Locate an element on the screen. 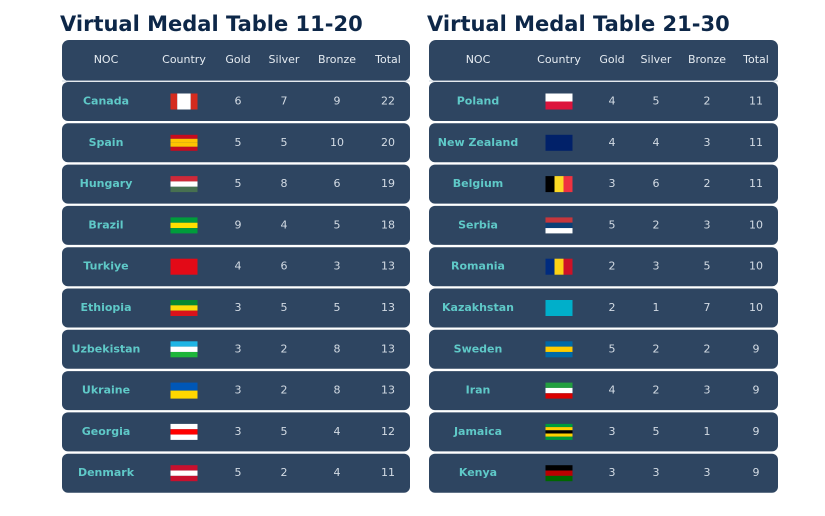 This screenshot has width=825, height=516. bronze-count: 8 is located at coordinates (337, 348).